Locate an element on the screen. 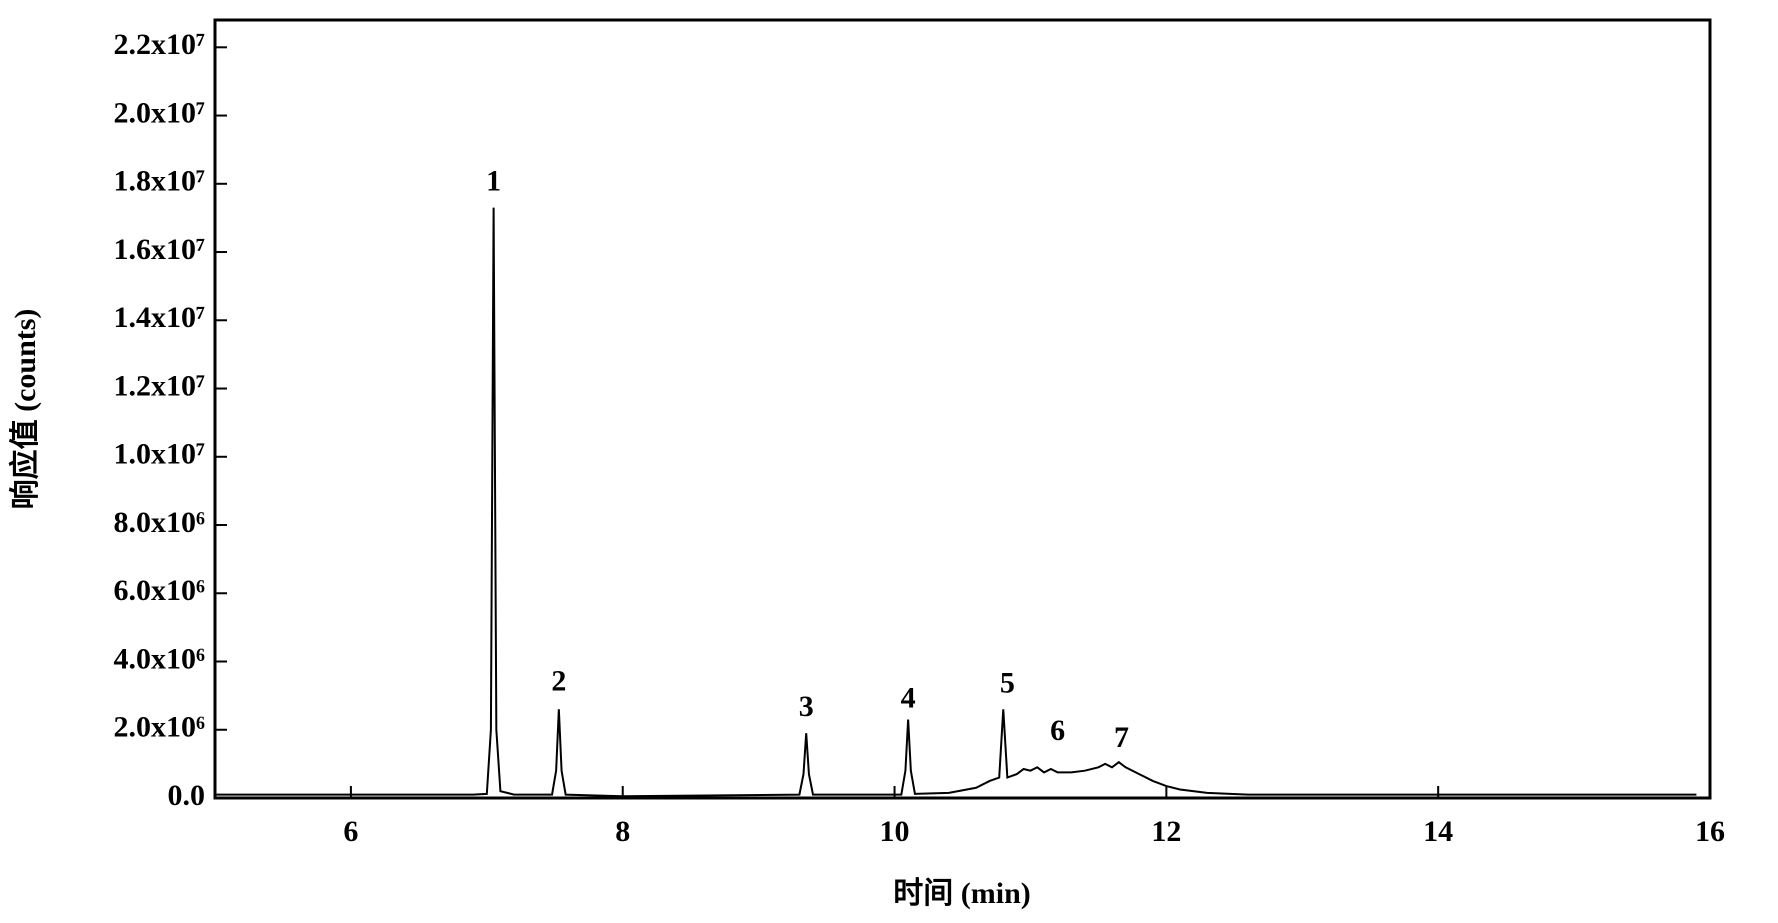 This screenshot has width=1778, height=923. peak-label: 5 is located at coordinates (1007, 682).